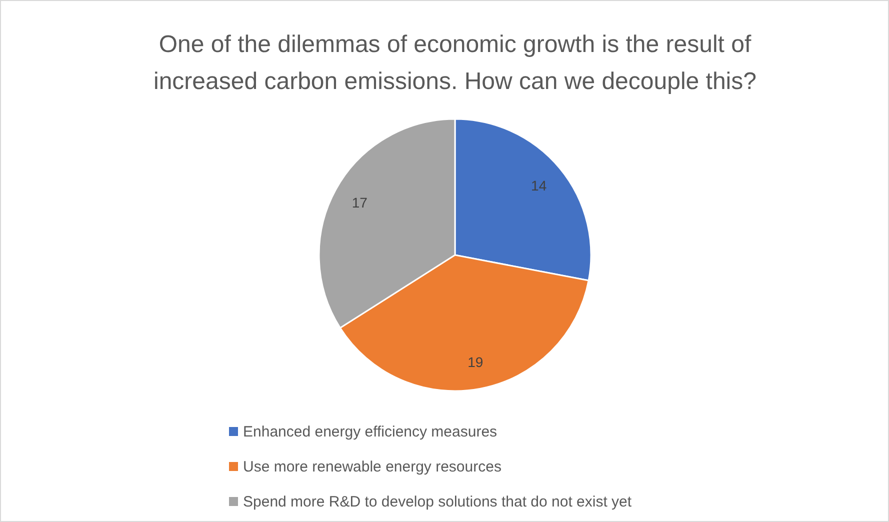 This screenshot has height=522, width=889. Describe the element at coordinates (455, 63) in the screenshot. I see `chart-title: One of the dilemmas of economic growth is the result of increased carbon emissions. How can we decouple this?` at that location.